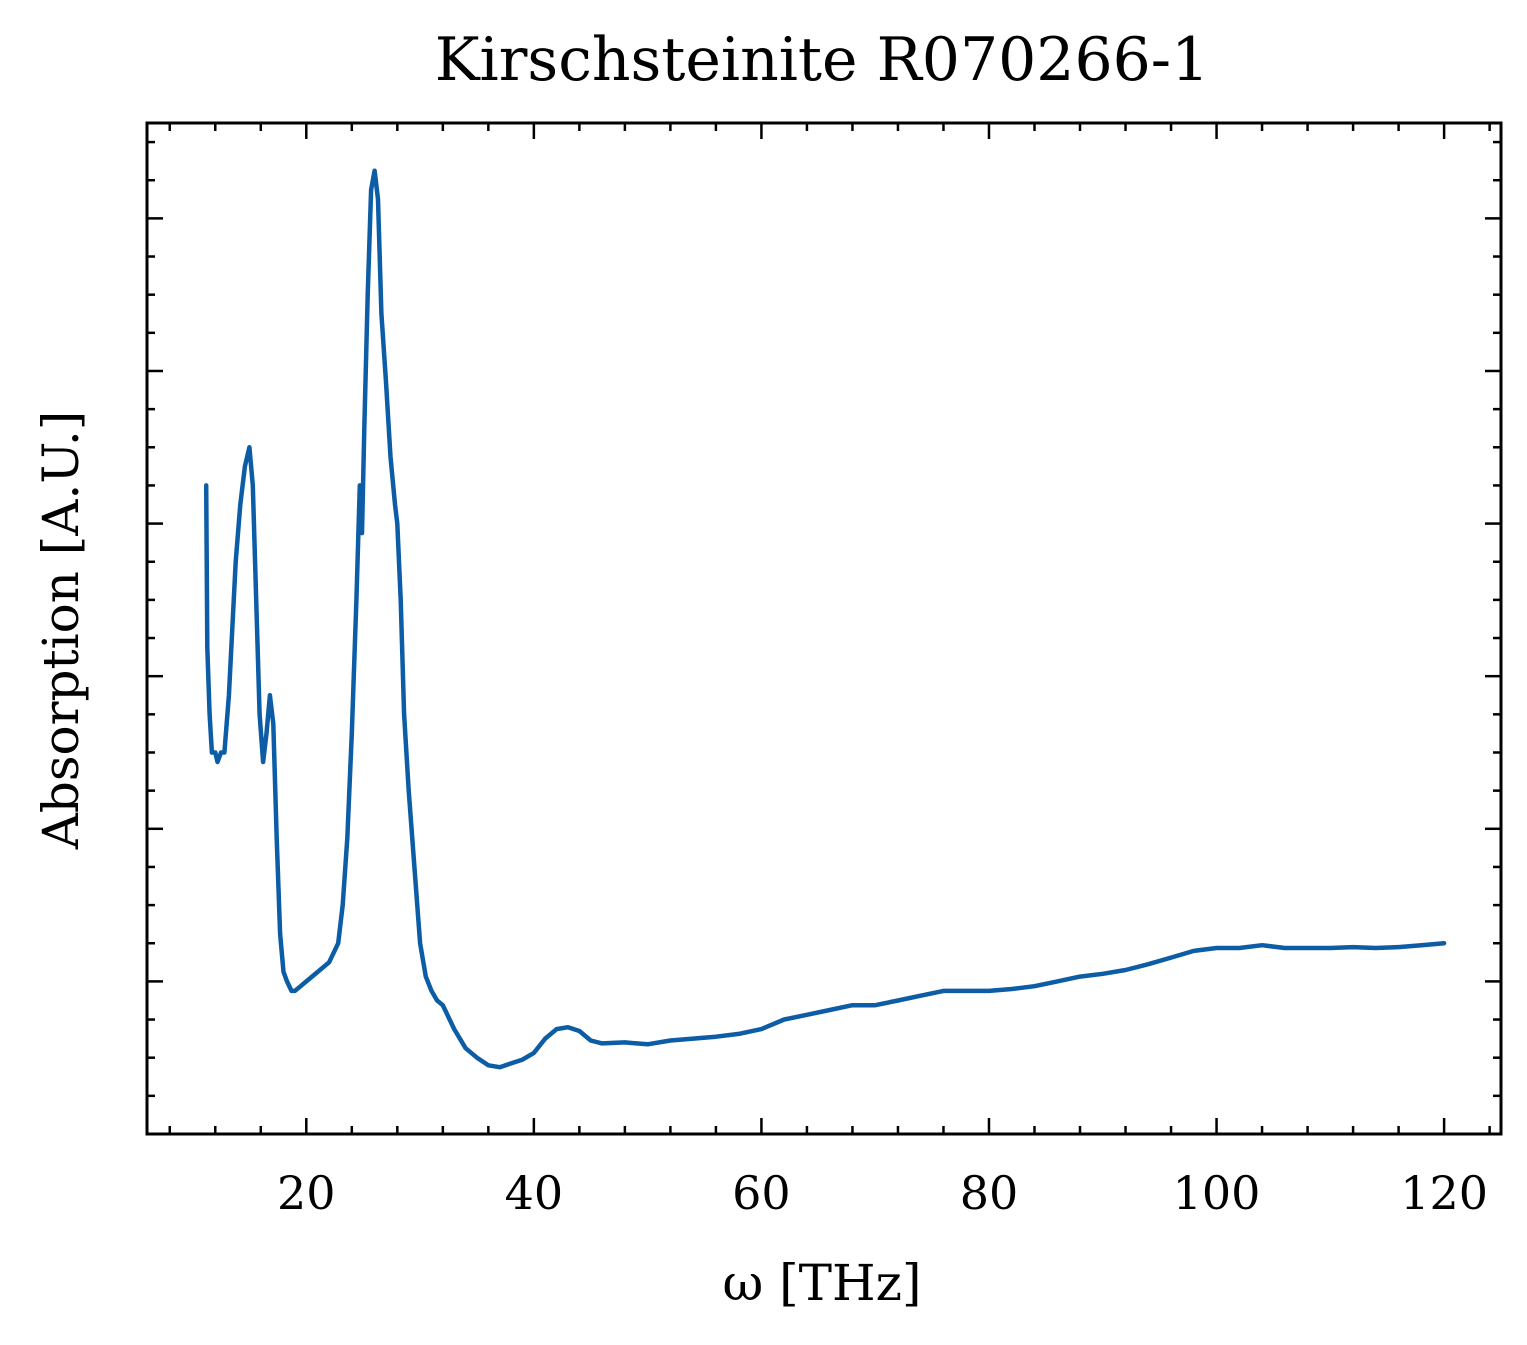 This screenshot has width=1527, height=1345. I want to click on x-tick-label: 120, so click(1444, 1193).